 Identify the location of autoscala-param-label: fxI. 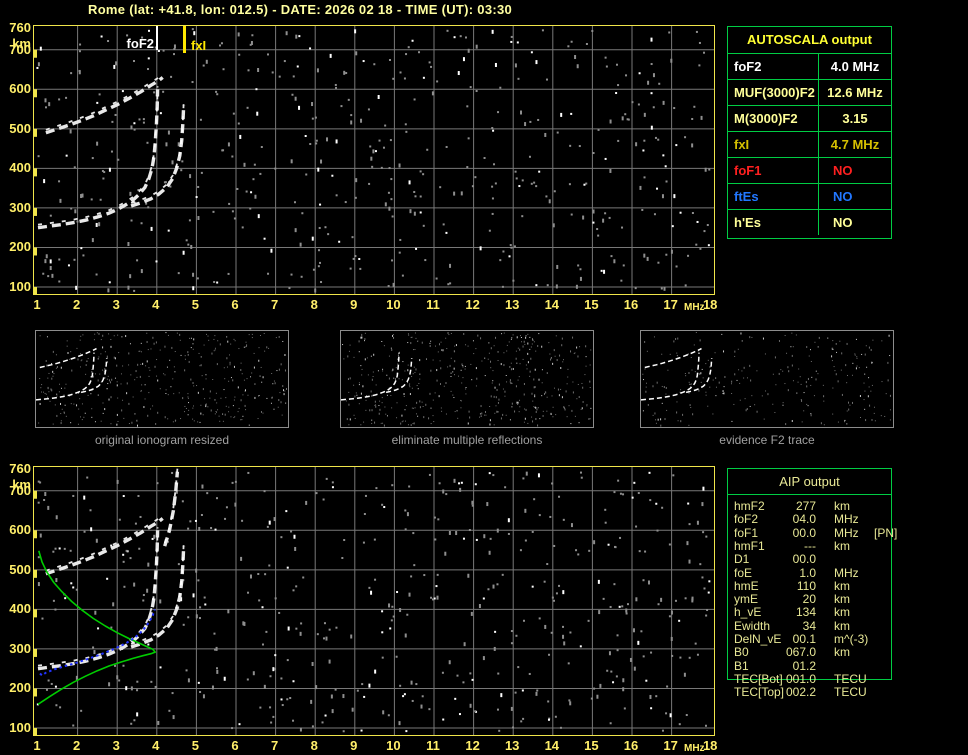
(773, 144).